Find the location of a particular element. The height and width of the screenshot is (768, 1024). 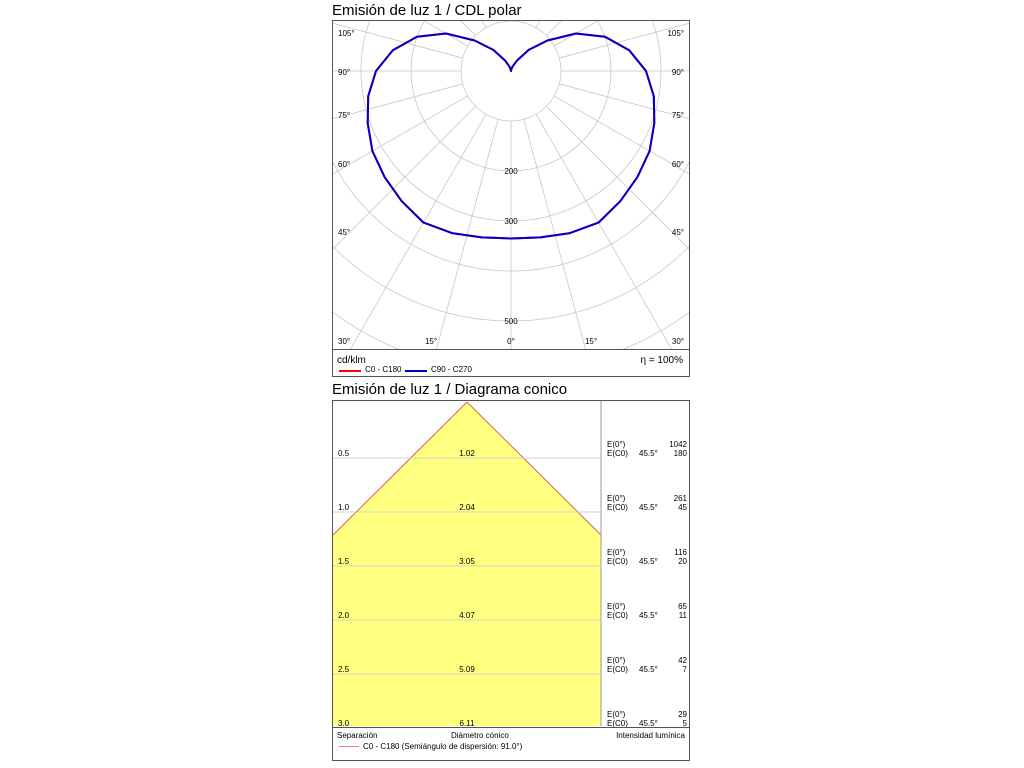

polar-angle-label-right: 90° is located at coordinates (678, 72).